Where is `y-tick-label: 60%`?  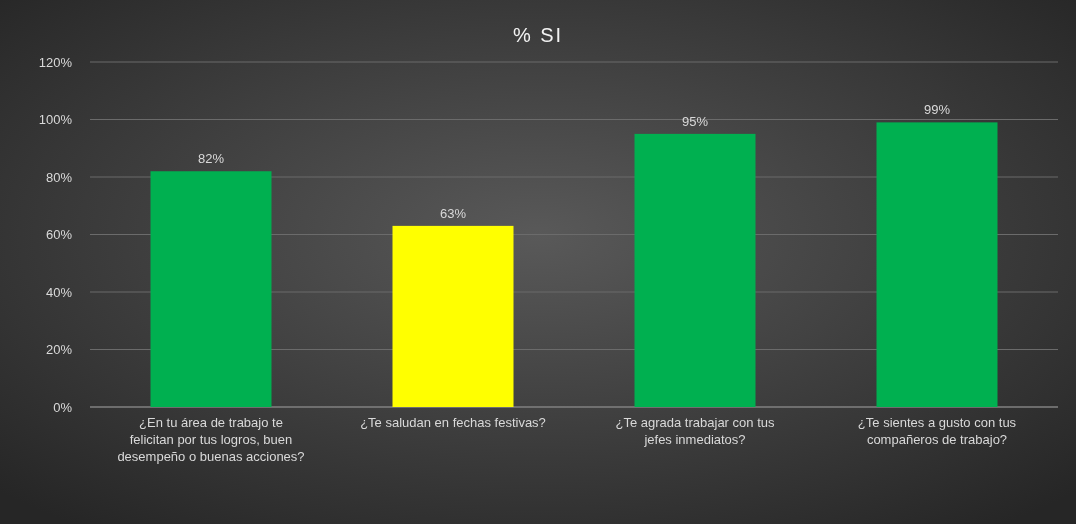
y-tick-label: 60% is located at coordinates (59, 235).